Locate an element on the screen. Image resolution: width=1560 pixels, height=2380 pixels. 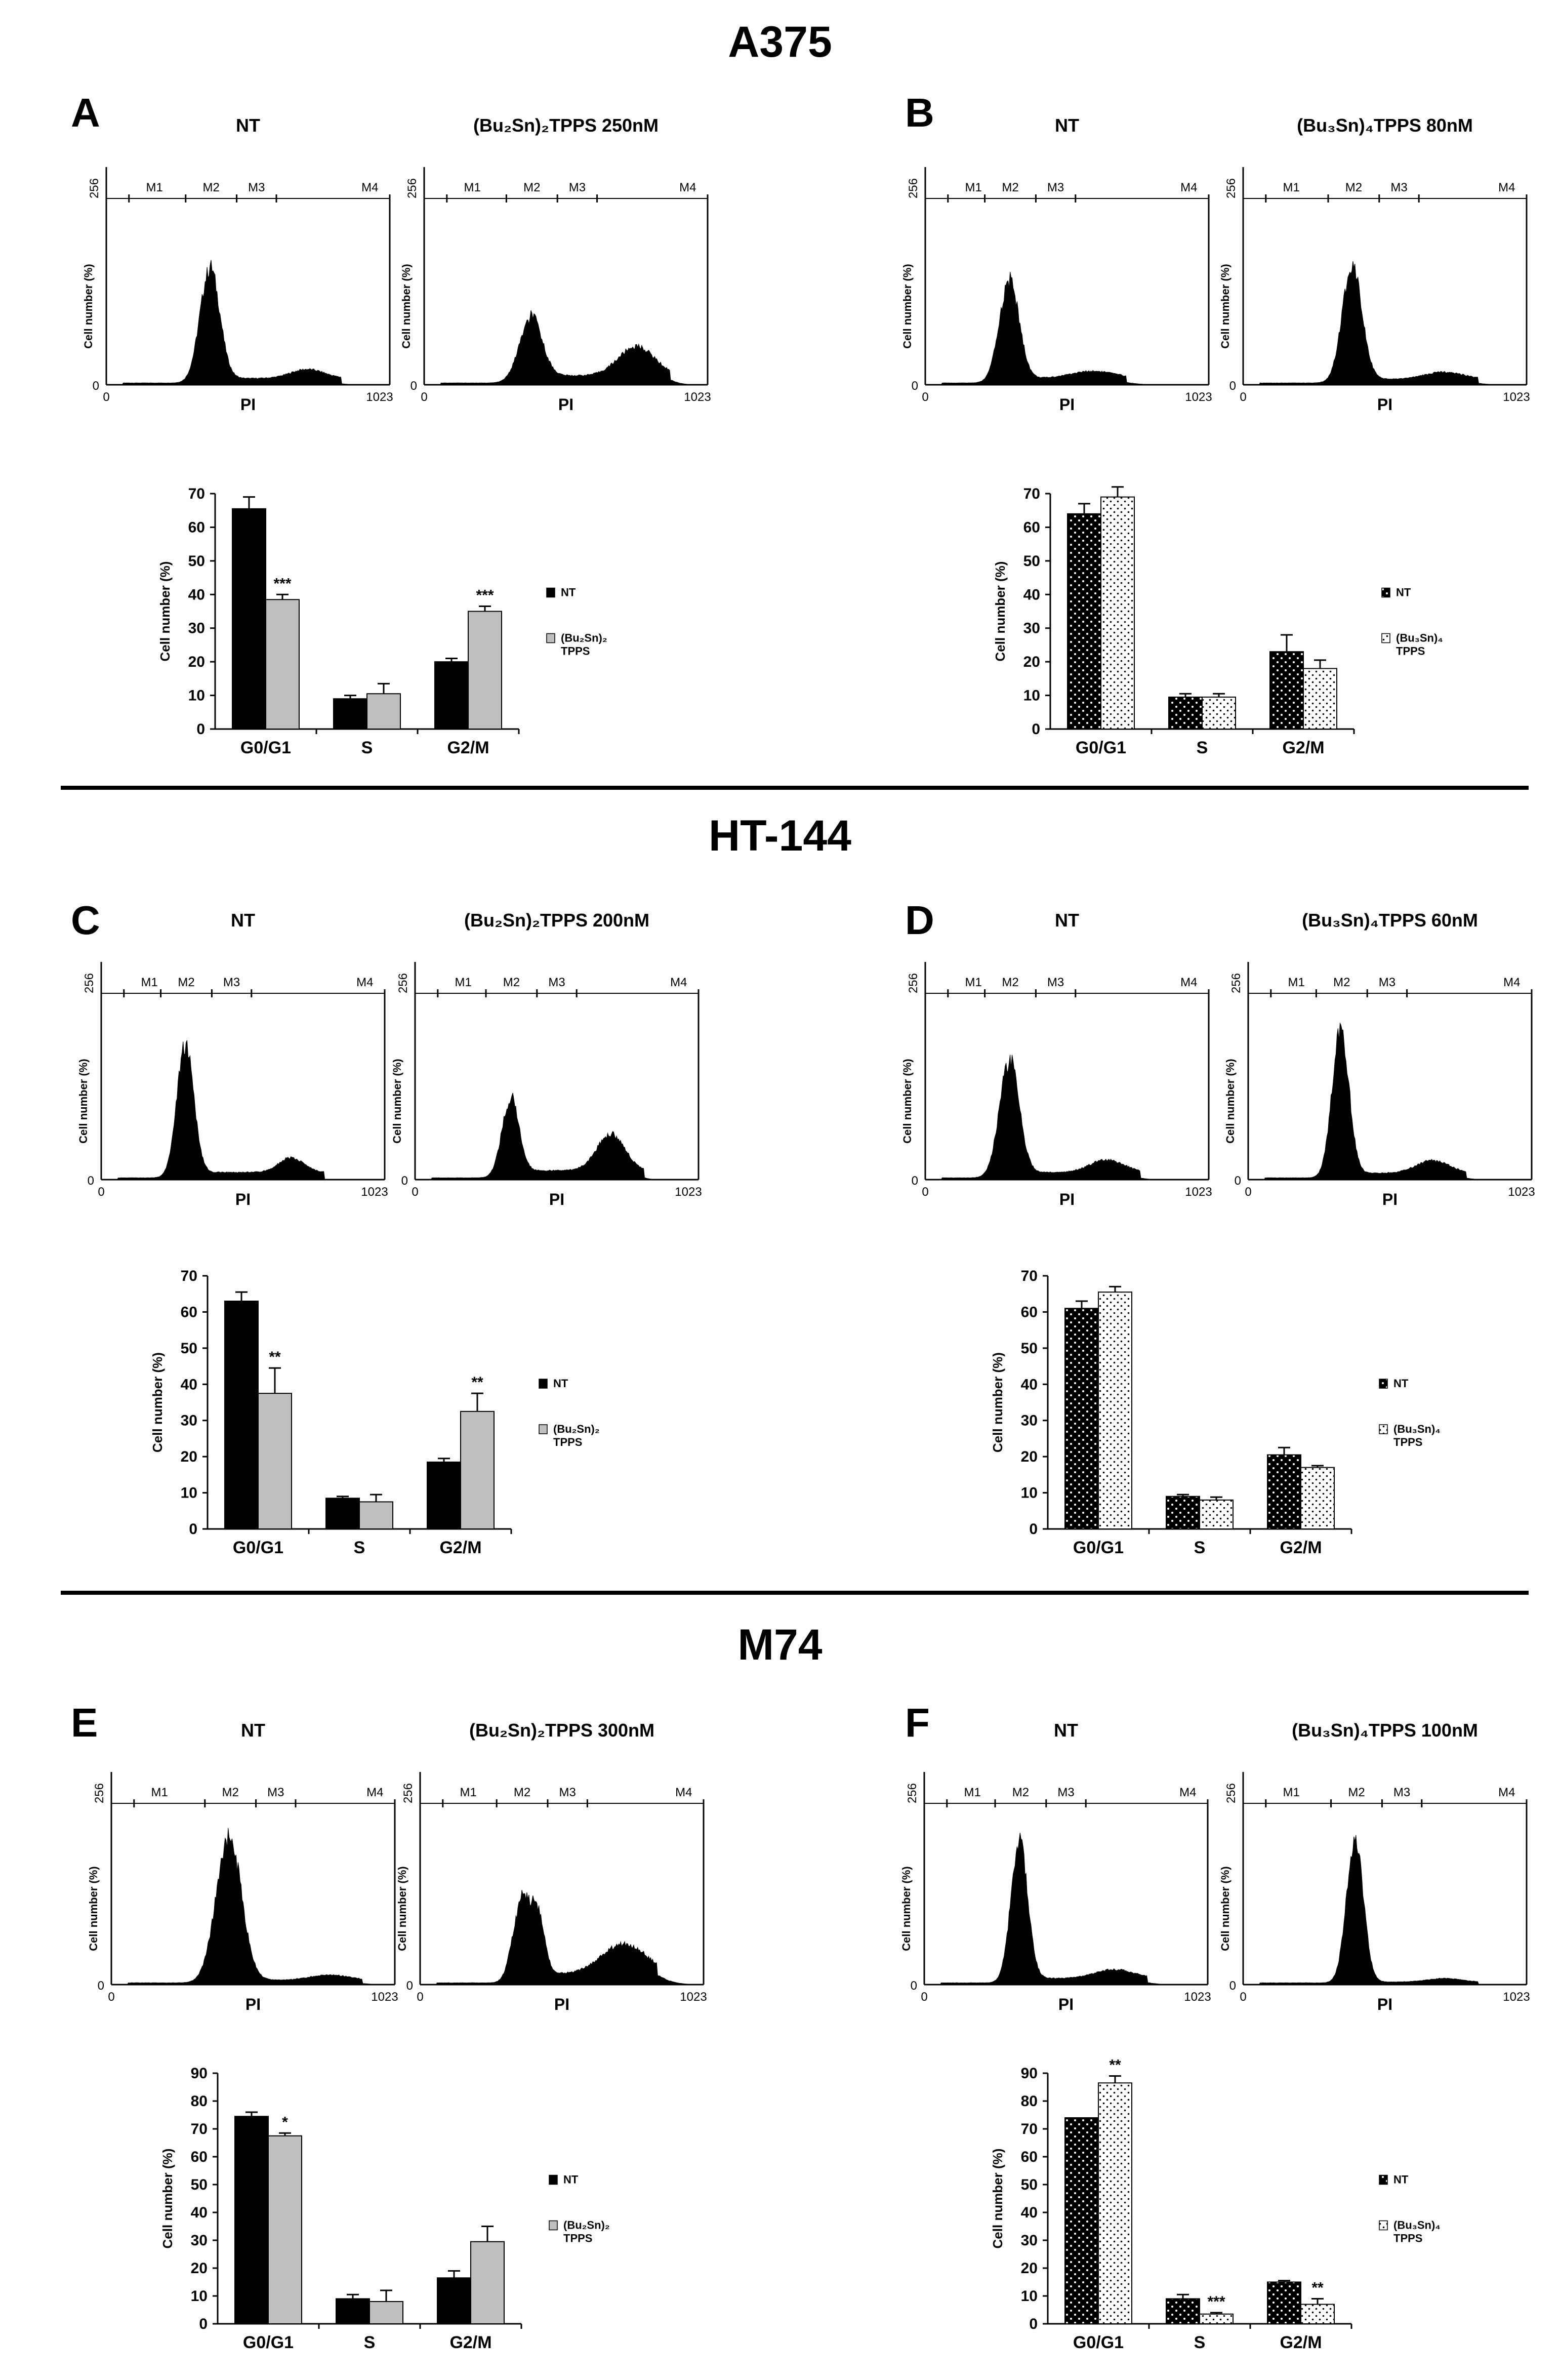
histogram-x-tick: 1023 is located at coordinates (1516, 397).